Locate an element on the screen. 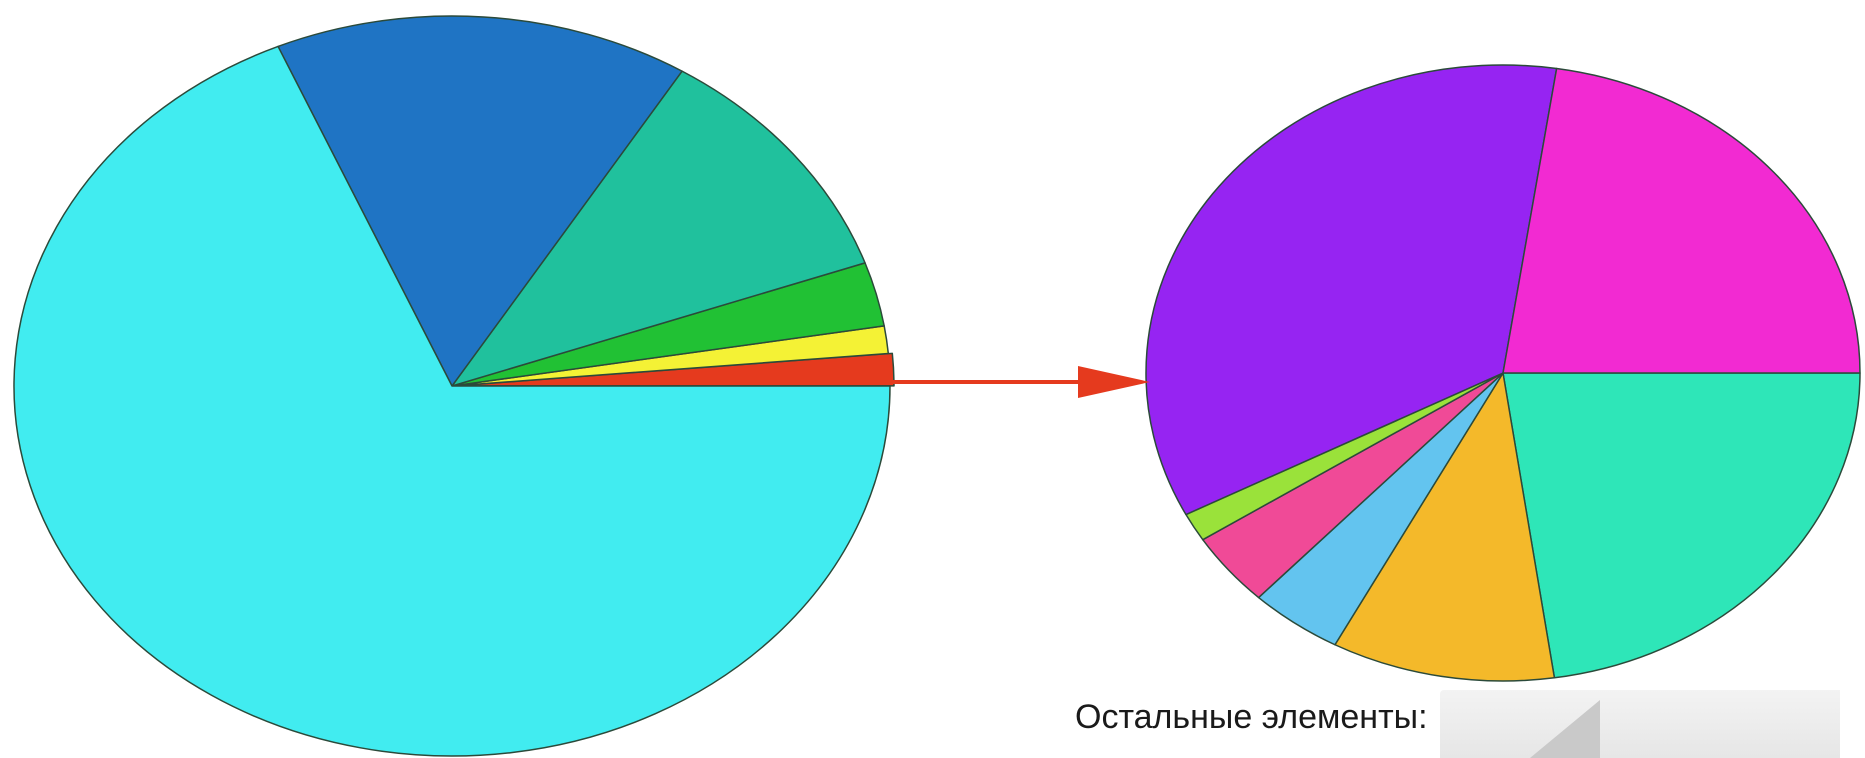 This screenshot has width=1865, height=758. other-elements-caption: Остальные элементы: is located at coordinates (1251, 717).